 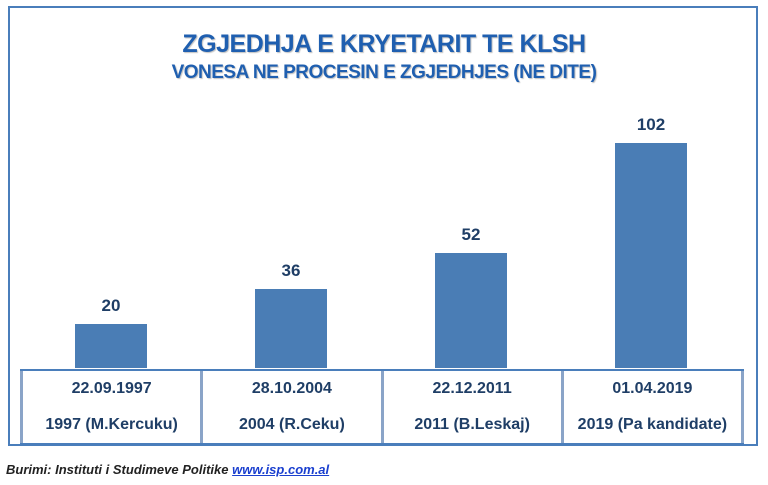 I want to click on category-date: 22.09.1997, so click(x=111, y=388).